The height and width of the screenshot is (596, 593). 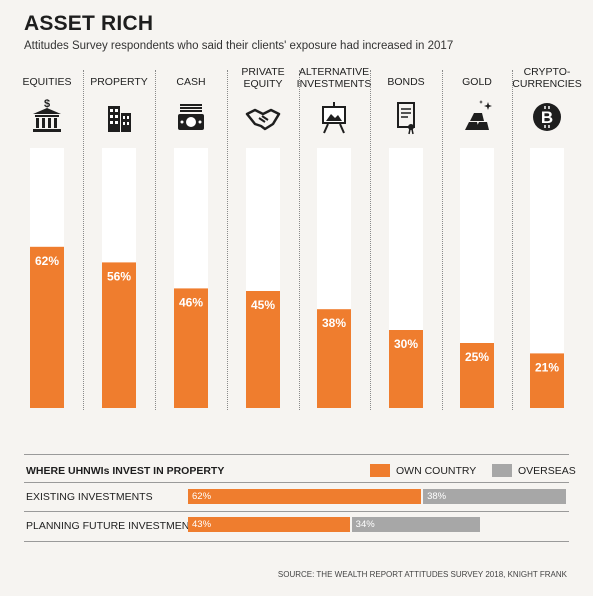 I want to click on property-section-title: WHERE UHNWIs INVEST IN PROPERTY, so click(x=125, y=471).